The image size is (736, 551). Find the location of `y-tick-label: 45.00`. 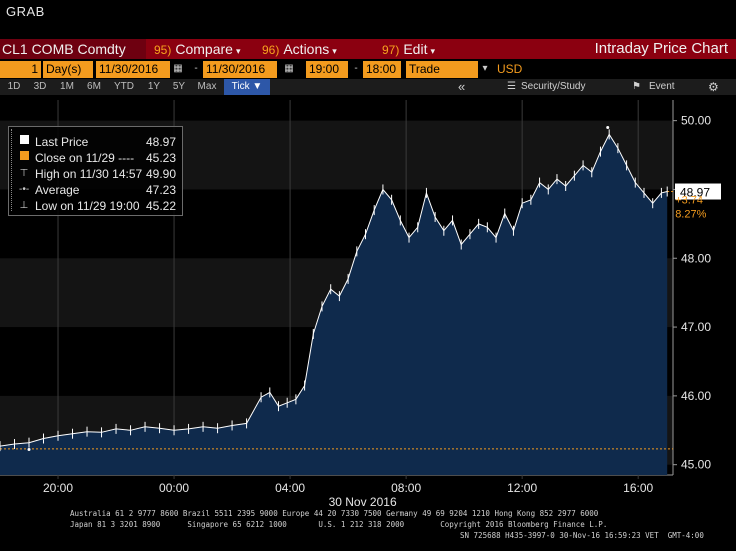

y-tick-label: 45.00 is located at coordinates (696, 465).